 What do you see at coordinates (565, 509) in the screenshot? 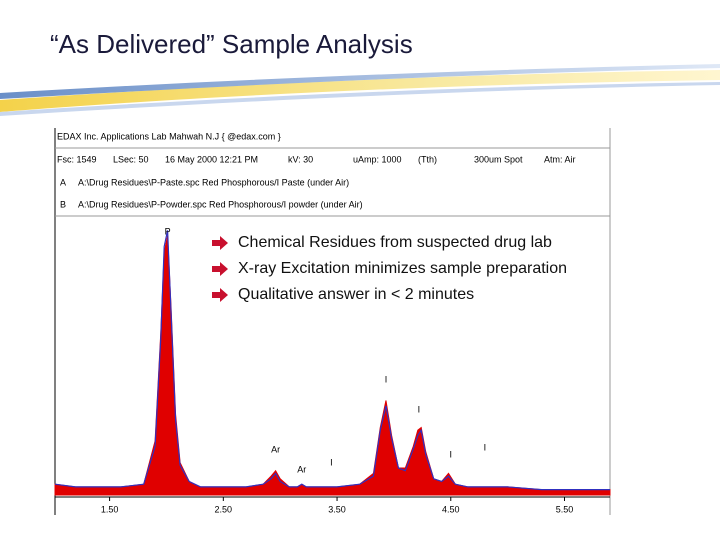
I see `x-tick-label: 5.50` at bounding box center [565, 509].